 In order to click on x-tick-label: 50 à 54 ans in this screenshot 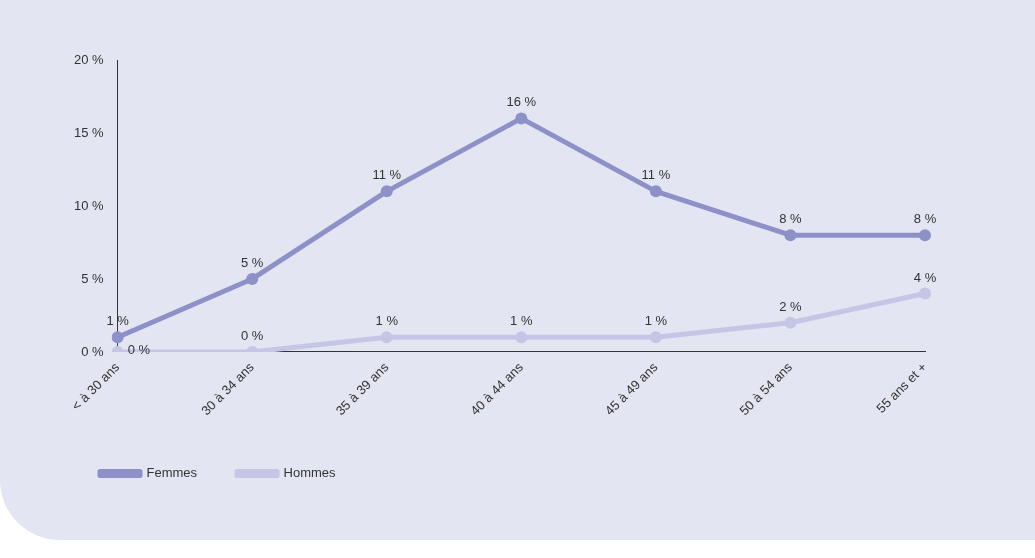, I will do `click(766, 389)`.